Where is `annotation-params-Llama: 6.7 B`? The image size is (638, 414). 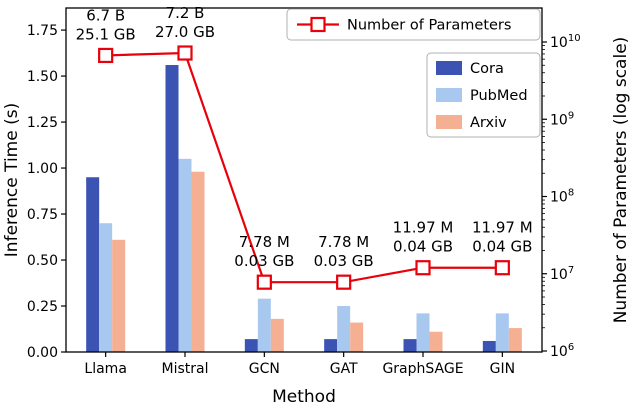
annotation-params-Llama: 6.7 B is located at coordinates (105, 15).